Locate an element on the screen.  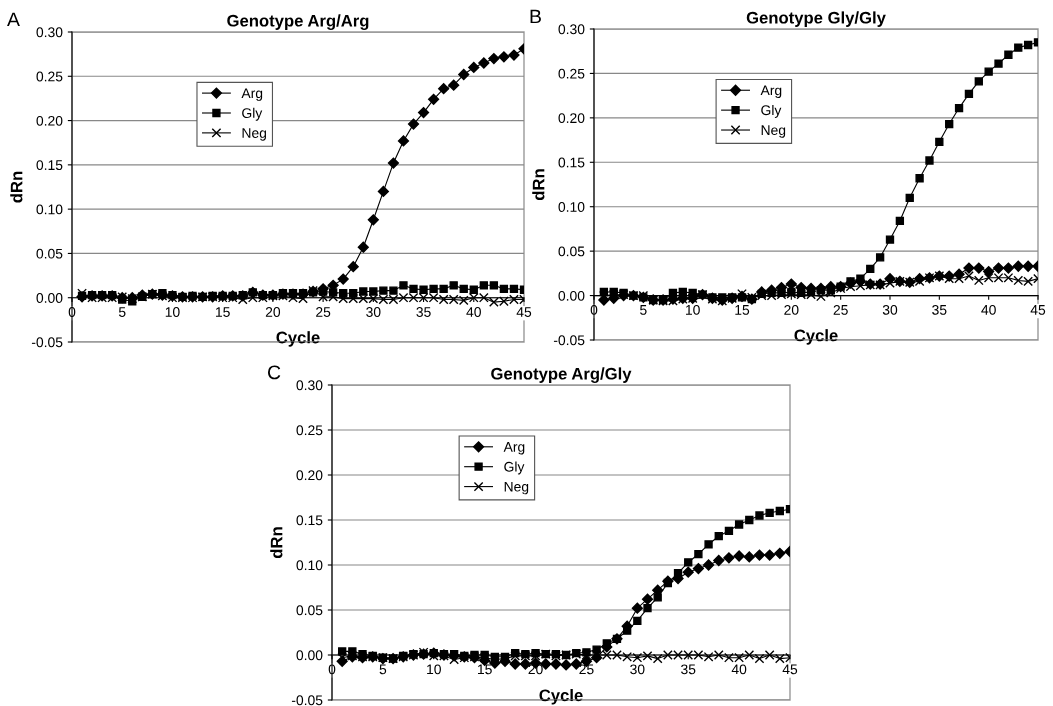
text: B is located at coordinates (535, 16).